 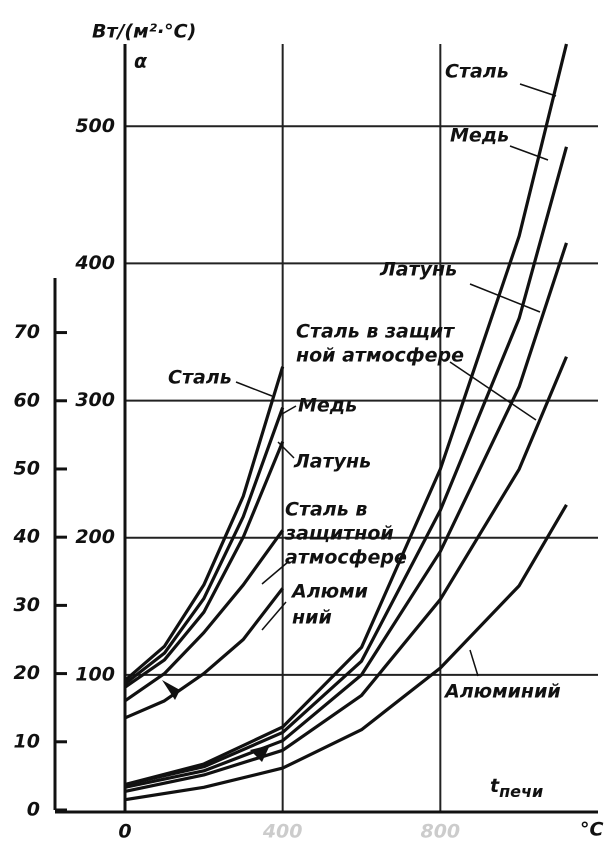 What do you see at coordinates (521, 791) in the screenshot?
I see `x-axis-subscript: печи` at bounding box center [521, 791].